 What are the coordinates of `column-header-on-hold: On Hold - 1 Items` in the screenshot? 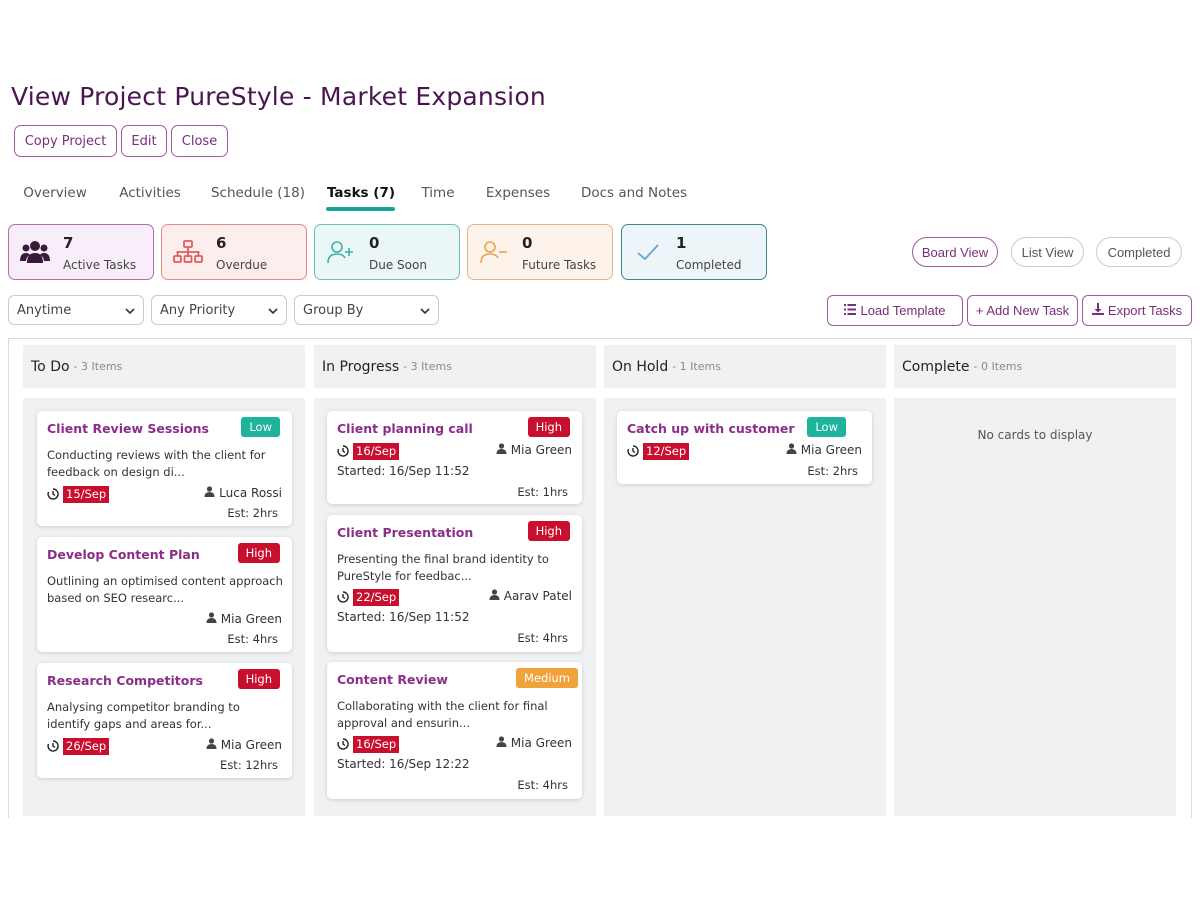 It's located at (745, 366).